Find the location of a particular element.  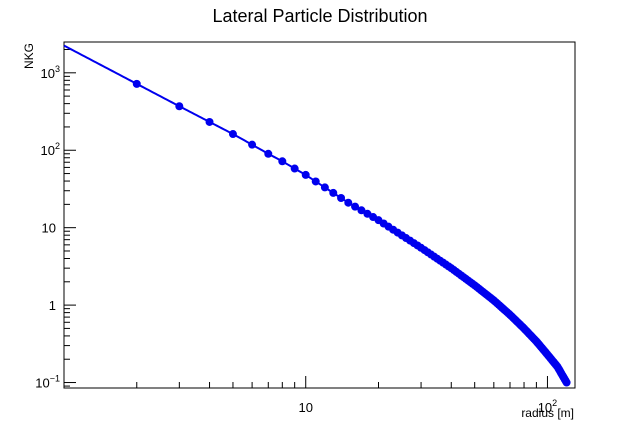

x-axis: 10 102 is located at coordinates (310, 395).